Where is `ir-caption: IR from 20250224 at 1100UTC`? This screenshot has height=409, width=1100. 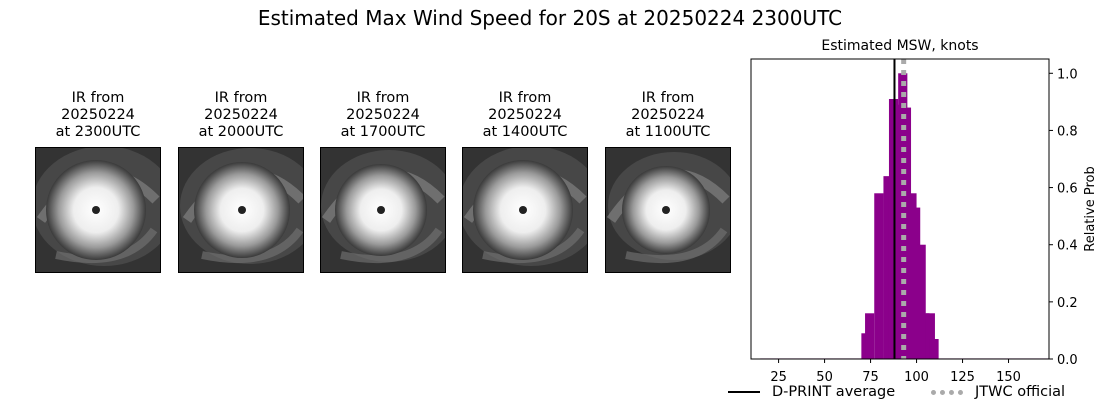 ir-caption: IR from 20250224 at 1100UTC is located at coordinates (668, 115).